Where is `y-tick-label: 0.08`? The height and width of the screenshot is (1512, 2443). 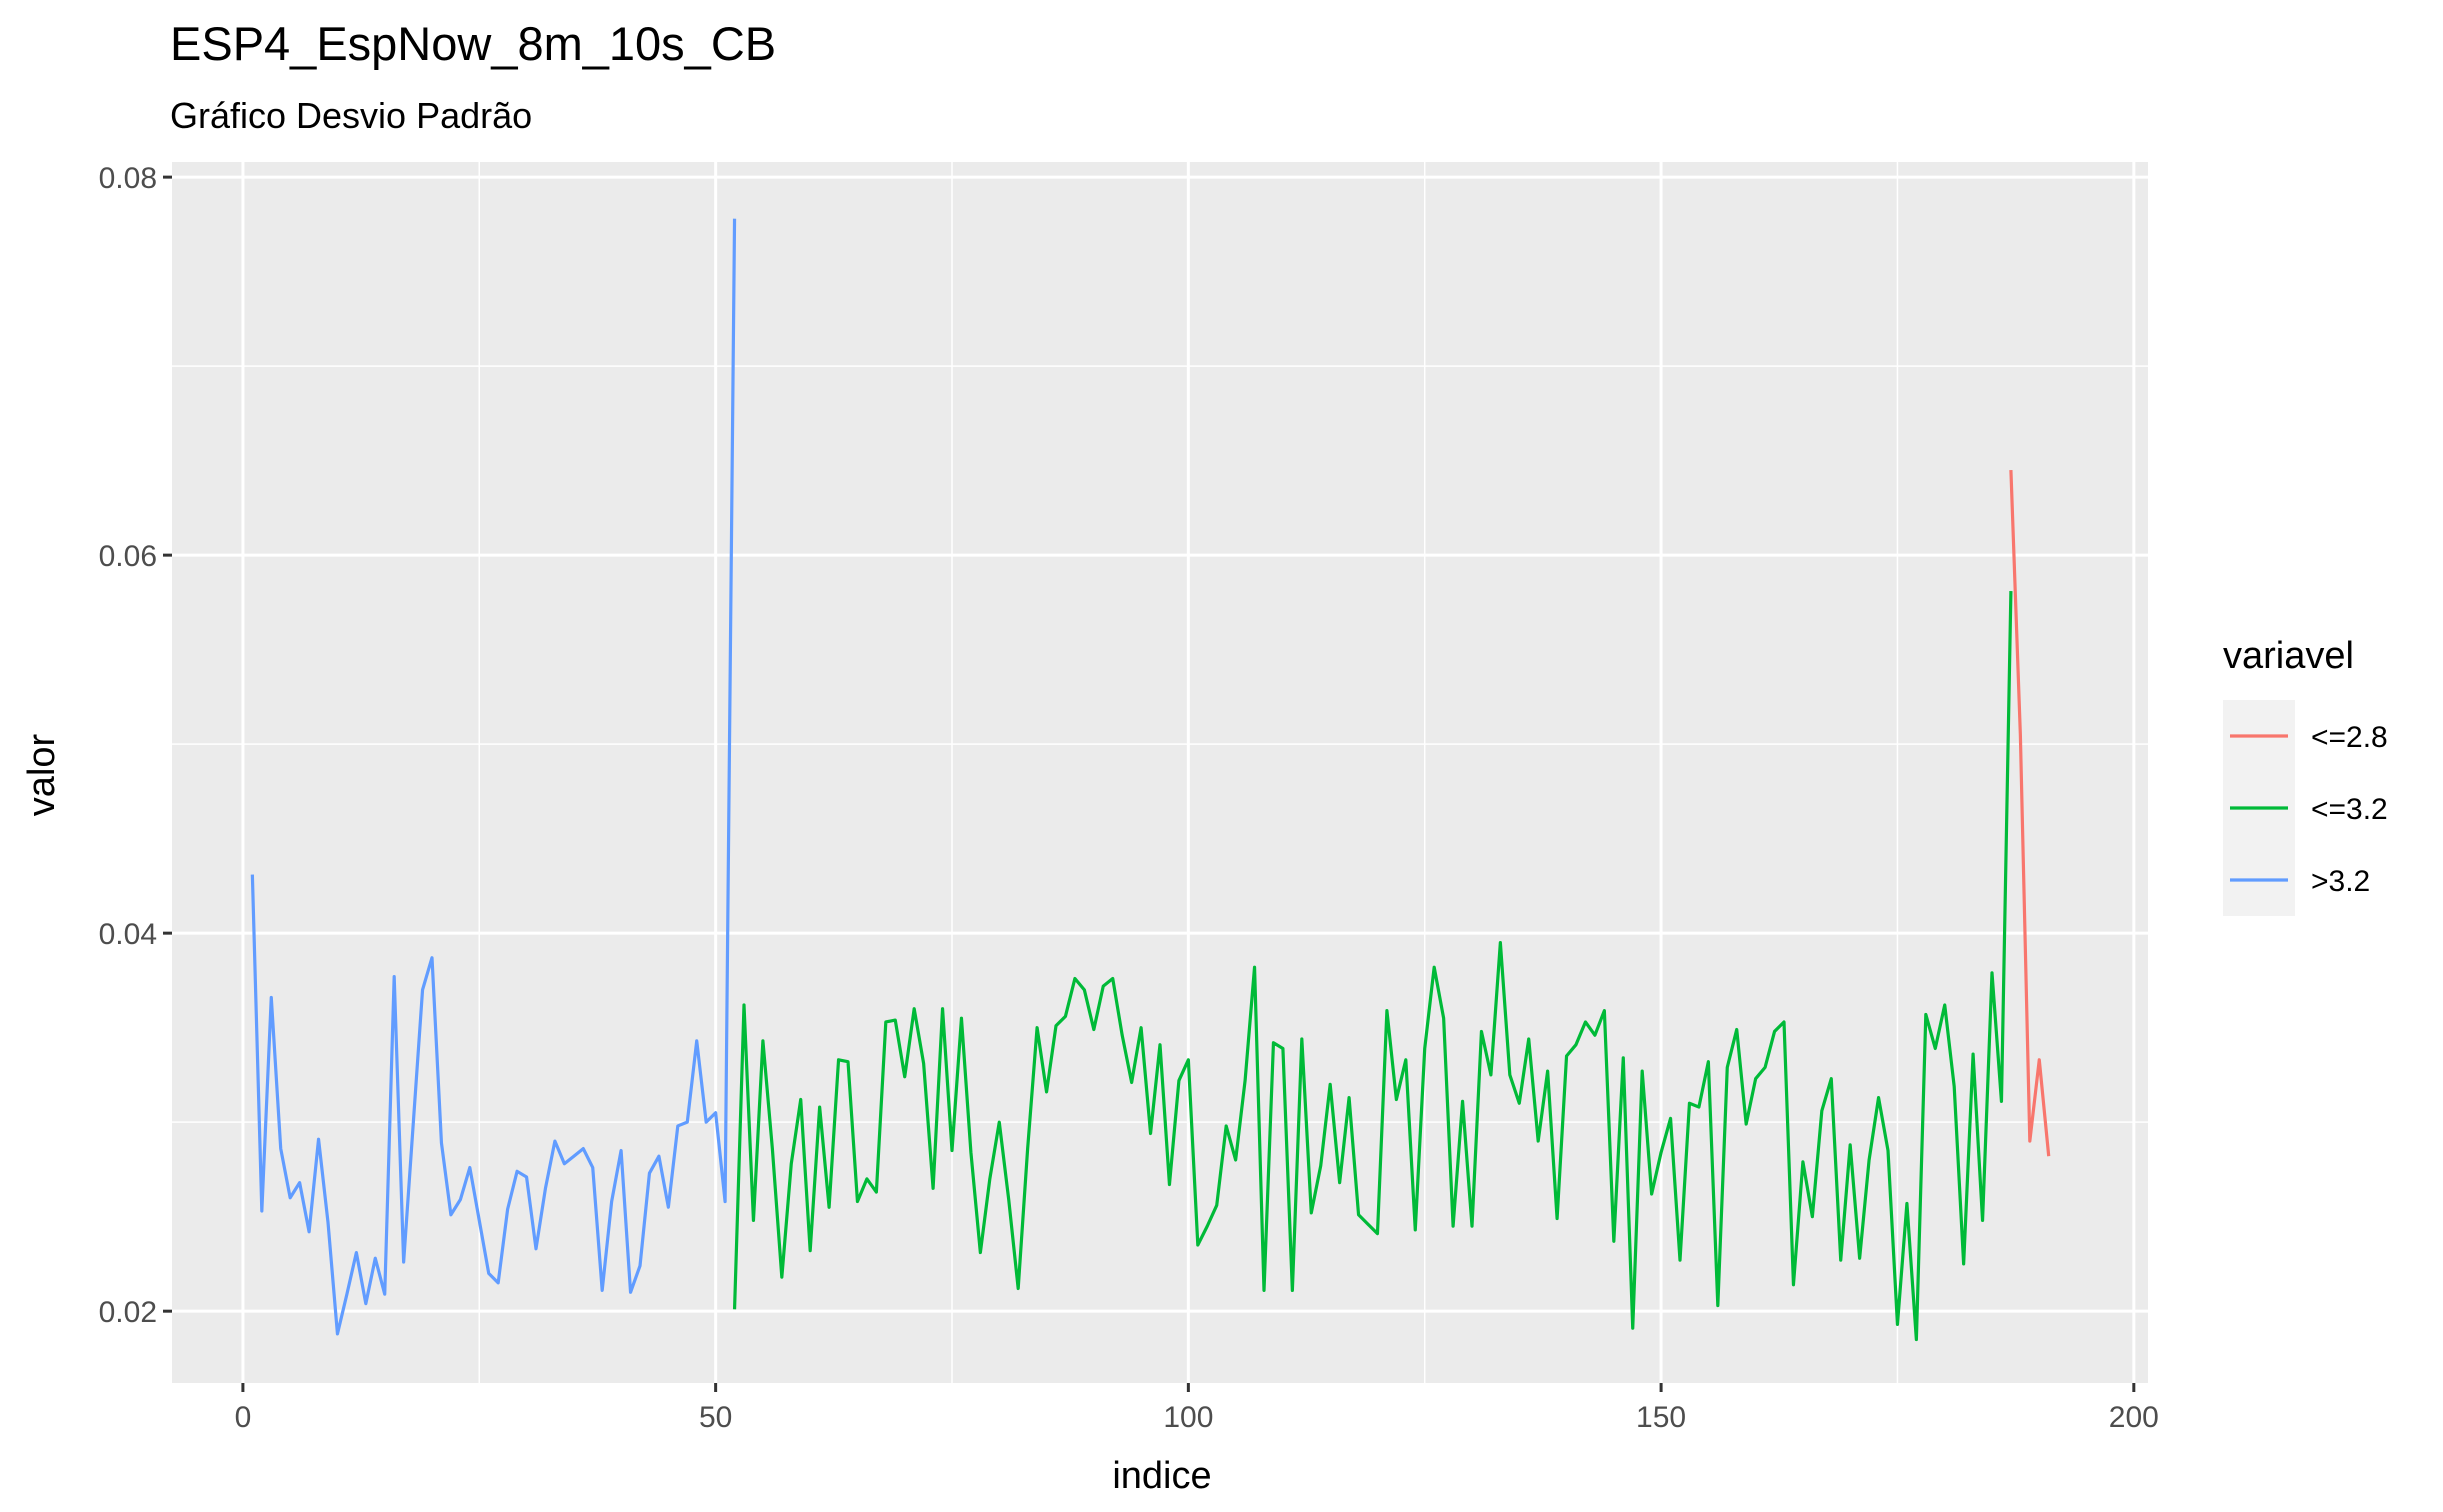 y-tick-label: 0.08 is located at coordinates (128, 178).